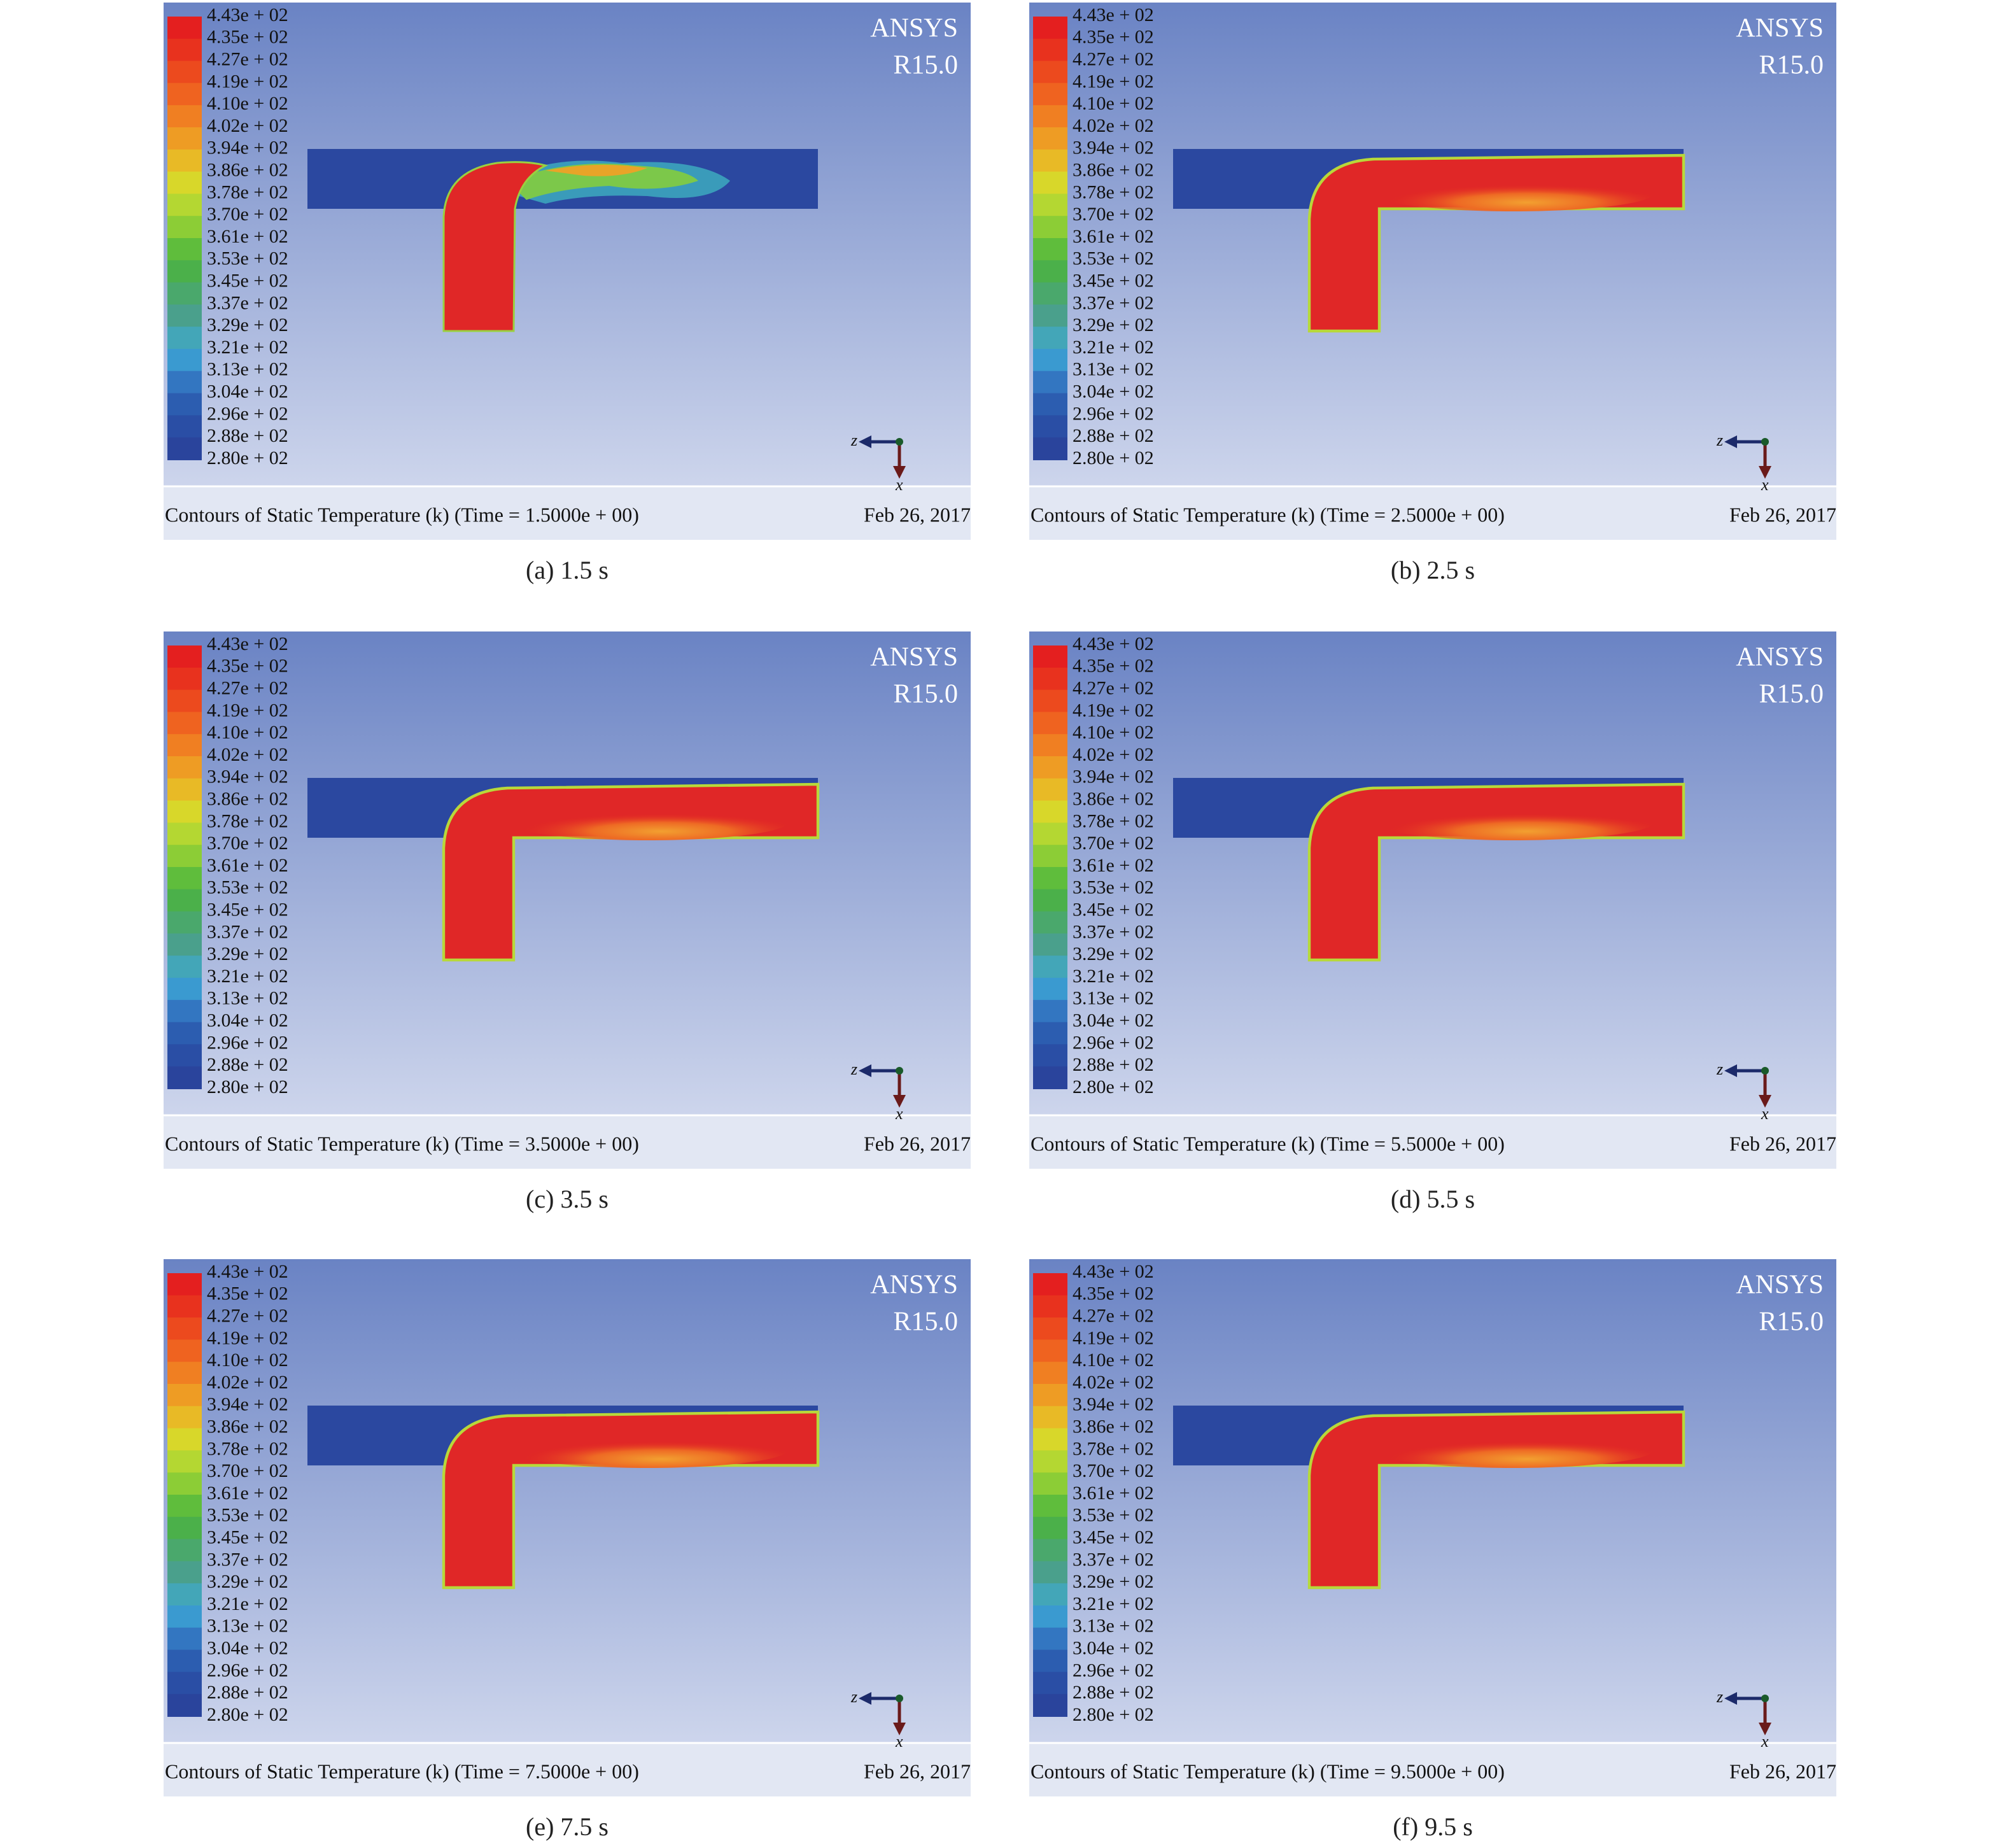 Image resolution: width=2005 pixels, height=1848 pixels. What do you see at coordinates (247, 909) in the screenshot?
I see `legend-label: 3.45e + 02` at bounding box center [247, 909].